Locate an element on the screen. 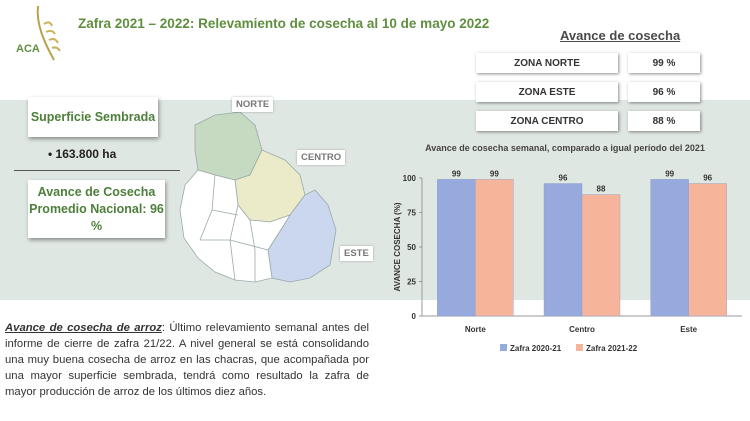 The height and width of the screenshot is (421, 750). table-zone: ZONA ESTE is located at coordinates (547, 92).